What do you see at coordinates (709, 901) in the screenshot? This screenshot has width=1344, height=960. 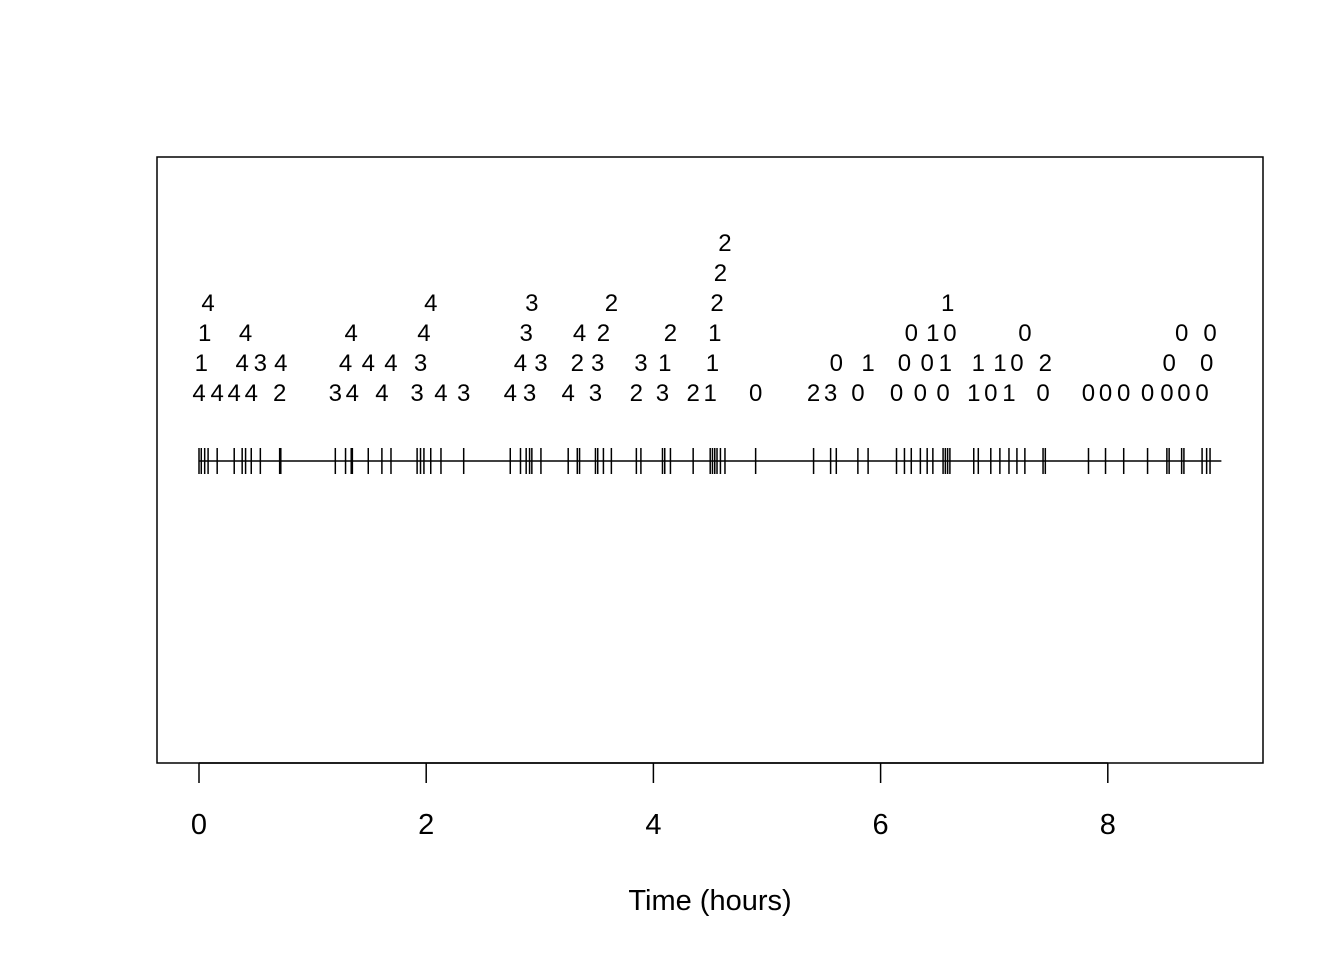 I see `x-axis-label: Time (hours)` at bounding box center [709, 901].